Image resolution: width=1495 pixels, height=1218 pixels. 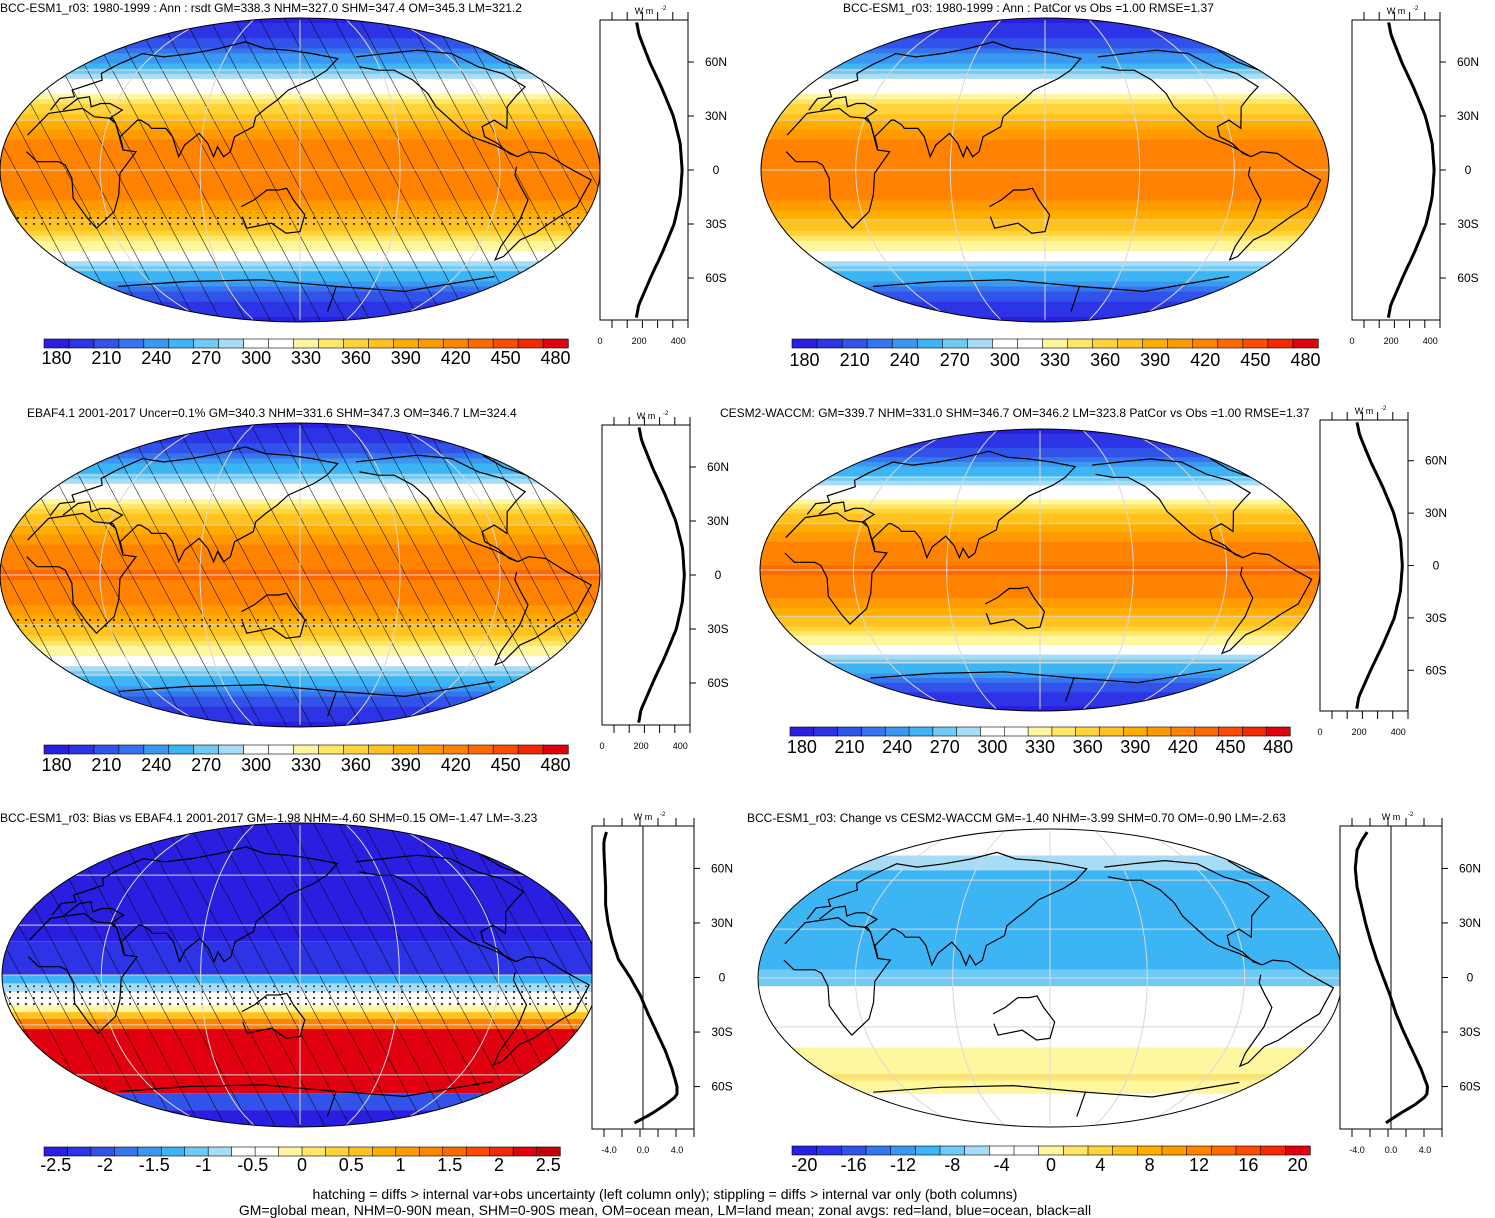 What do you see at coordinates (1391, 341) in the screenshot?
I see `zonal-x-tick-label: 200` at bounding box center [1391, 341].